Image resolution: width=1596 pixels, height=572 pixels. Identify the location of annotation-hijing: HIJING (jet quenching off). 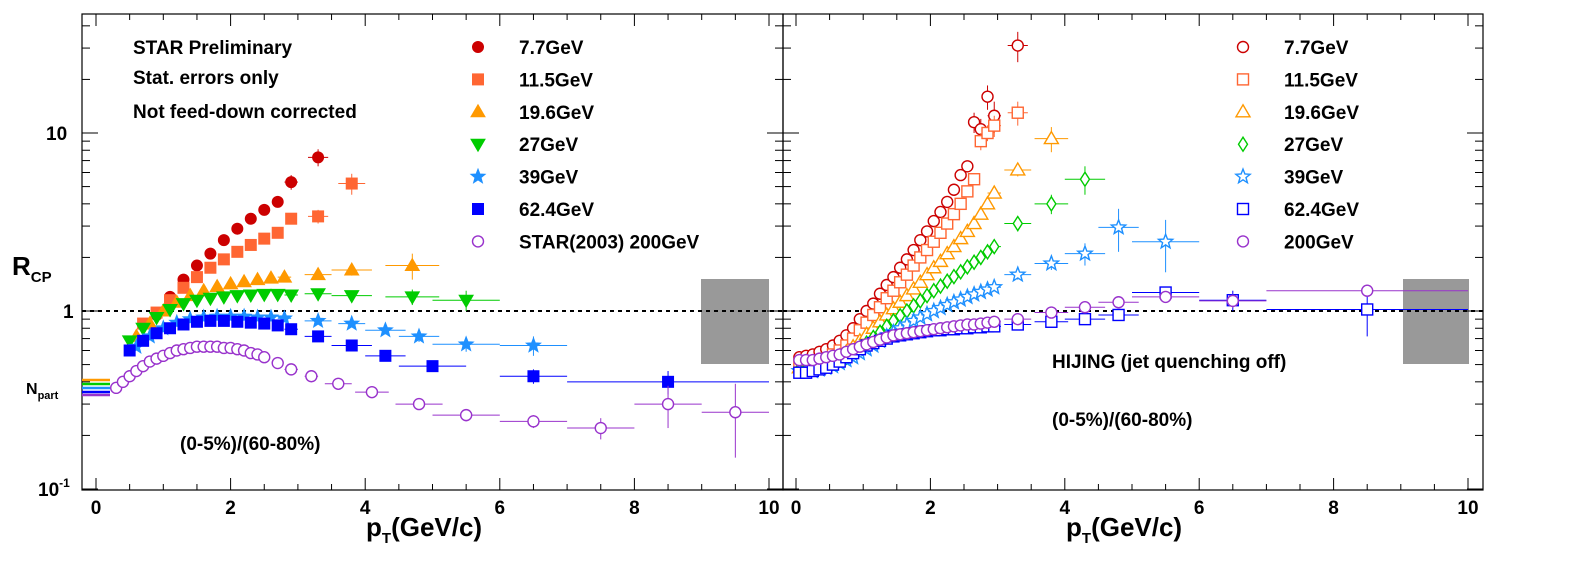
(1169, 362).